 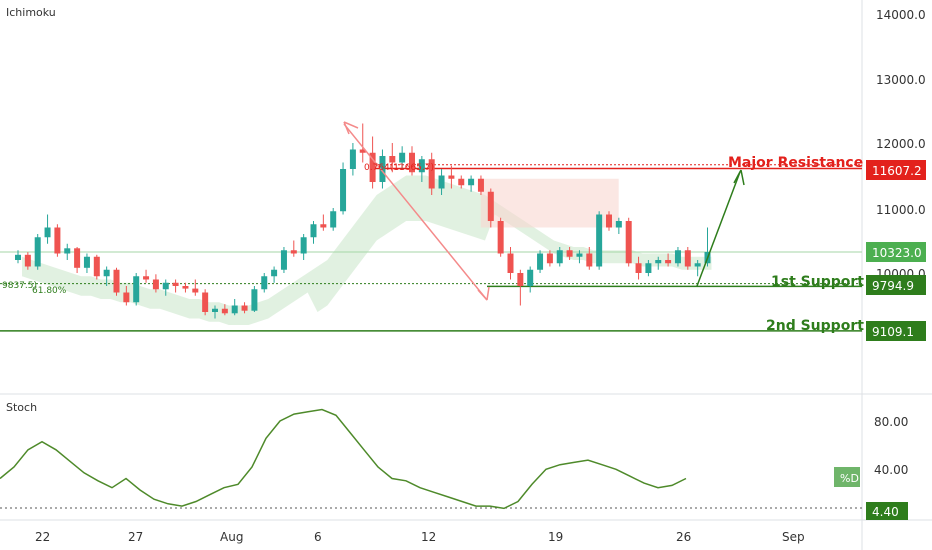 I want to click on stoch-value-tag: 4.40, so click(x=887, y=511).